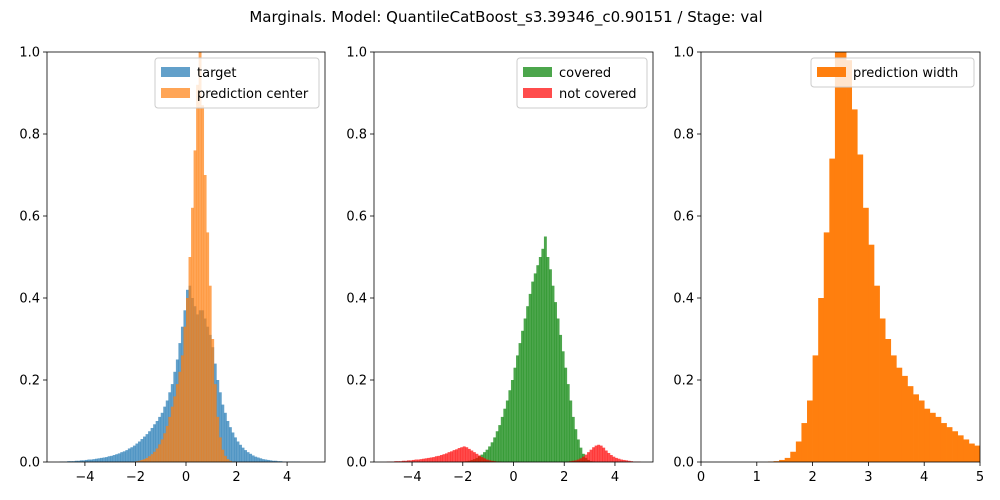  What do you see at coordinates (236, 477) in the screenshot?
I see `x-tick-label: 2` at bounding box center [236, 477].